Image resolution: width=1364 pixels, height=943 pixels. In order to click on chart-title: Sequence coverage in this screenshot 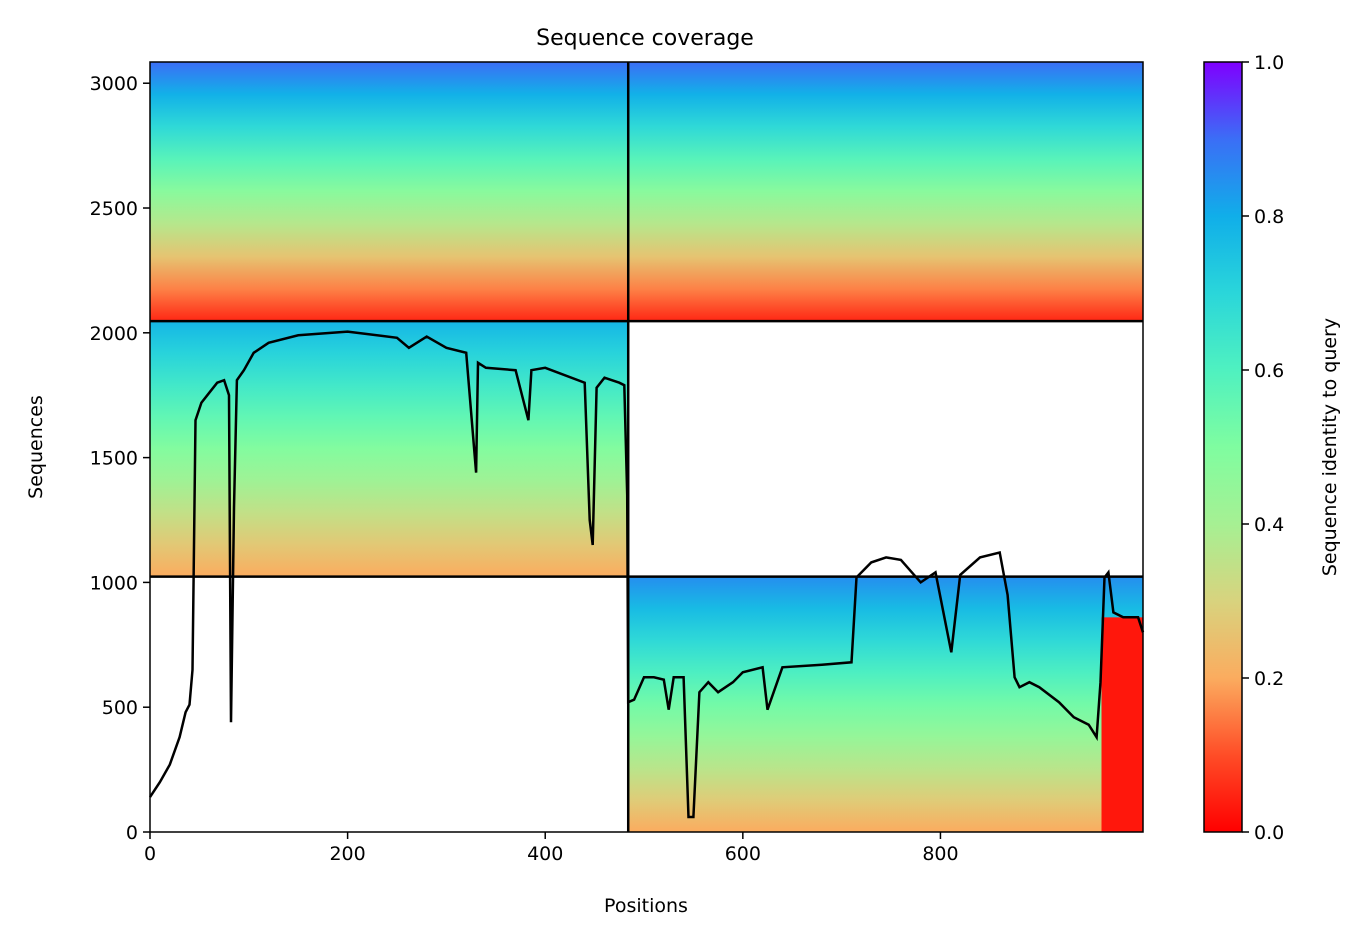, I will do `click(645, 38)`.